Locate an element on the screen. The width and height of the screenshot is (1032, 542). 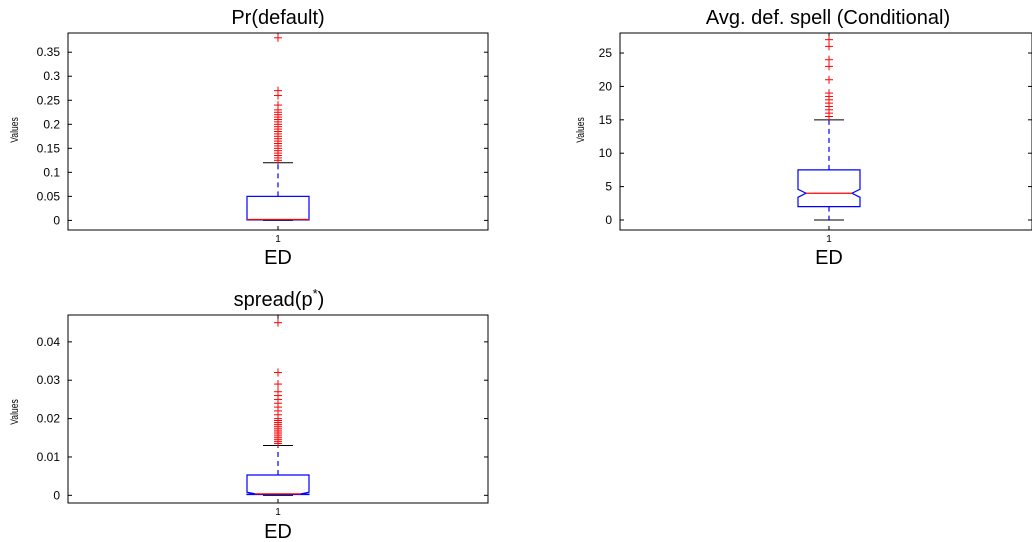
y-tick-label: 15 is located at coordinates (606, 120).